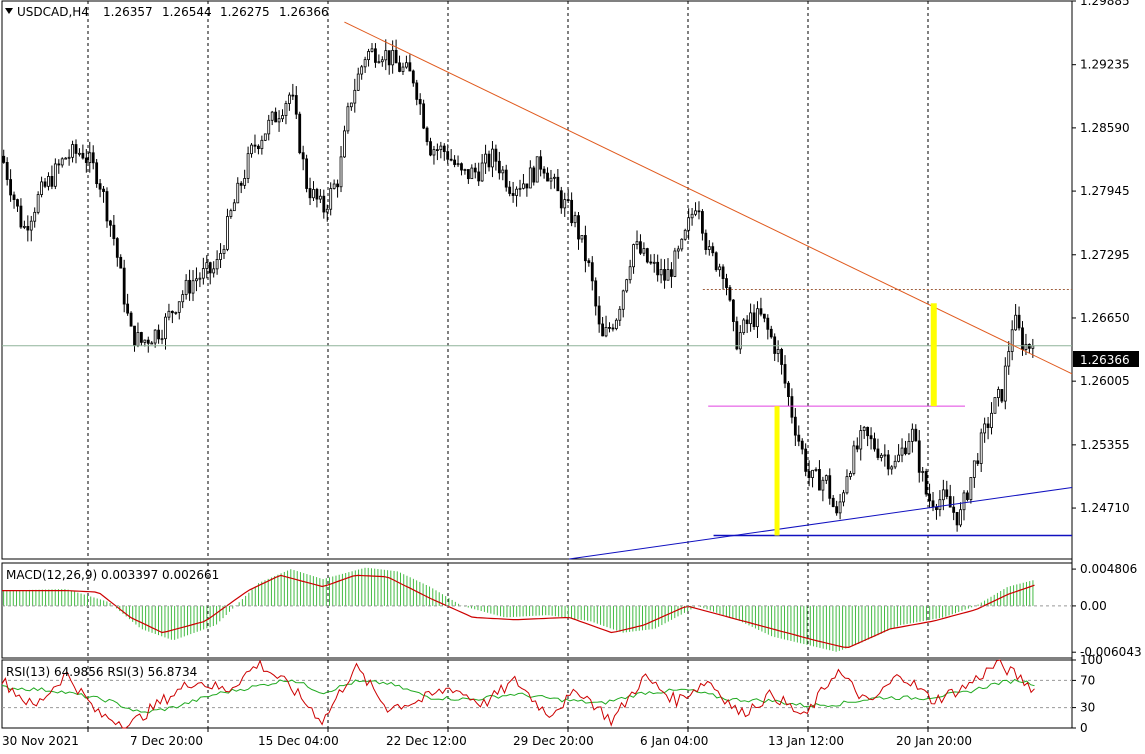 The image size is (1145, 754). What do you see at coordinates (518, 611) in the screenshot?
I see `macd-signal-line` at bounding box center [518, 611].